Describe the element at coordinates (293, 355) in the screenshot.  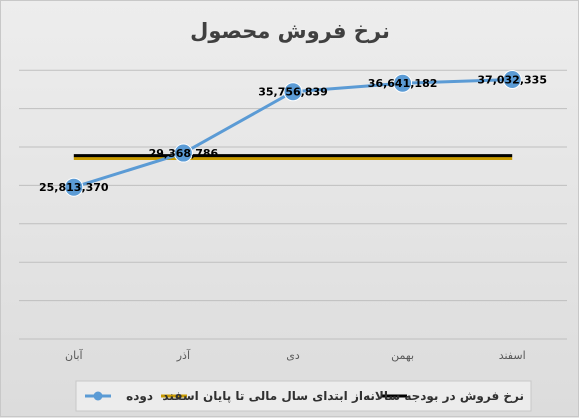
I see `x-tick-label: دی` at that location.